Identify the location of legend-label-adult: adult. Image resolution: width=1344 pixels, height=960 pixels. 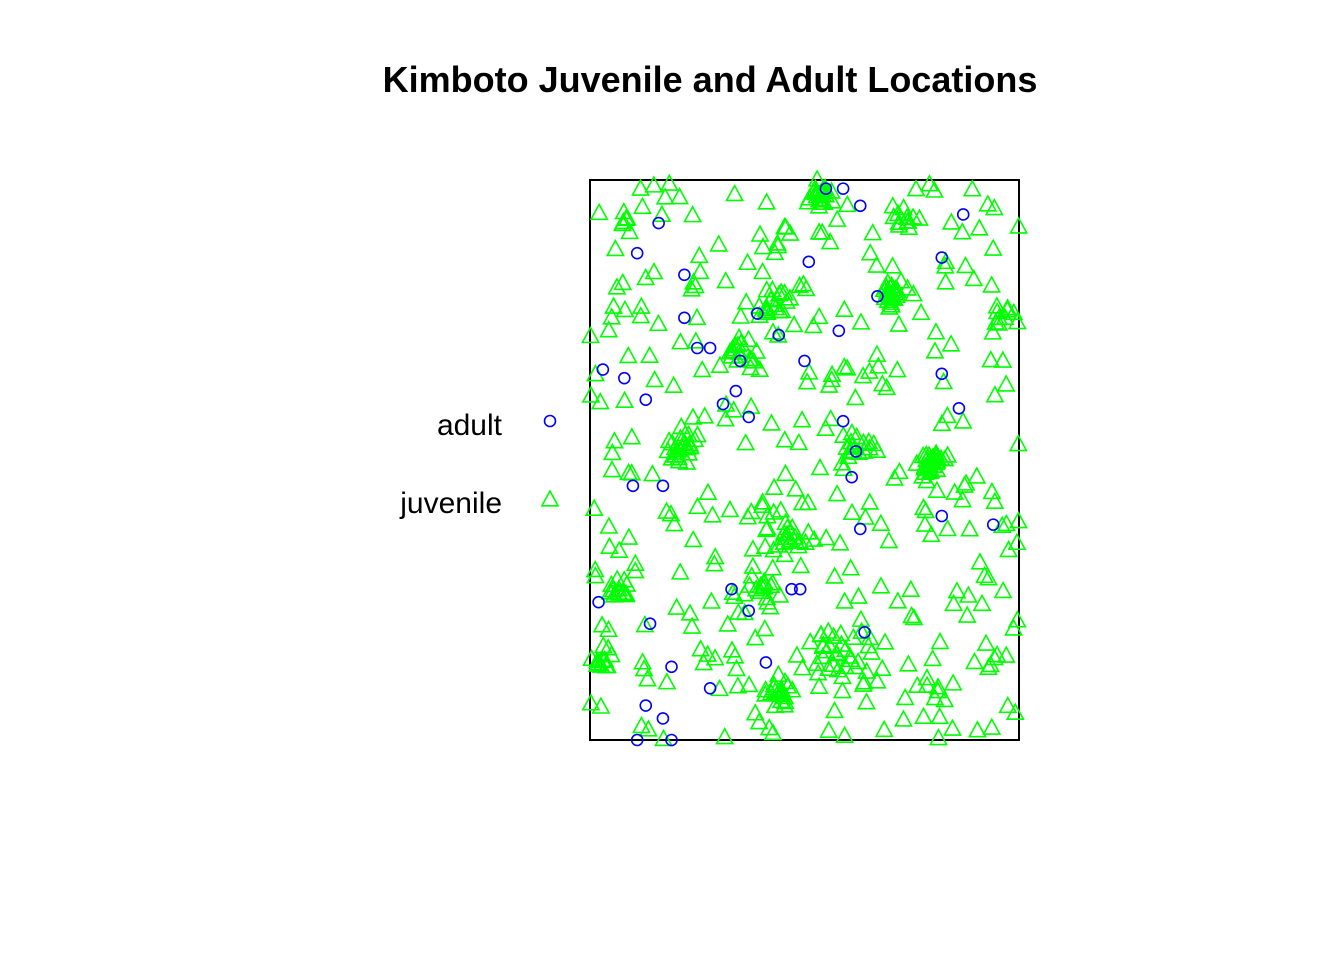
(470, 425).